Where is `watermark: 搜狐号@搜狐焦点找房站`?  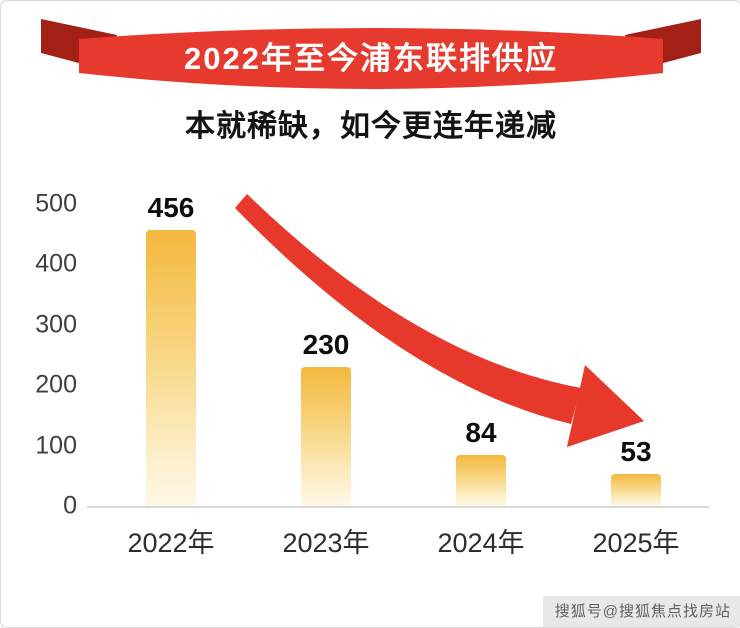 watermark: 搜狐号@搜狐焦点找房站 is located at coordinates (641, 611).